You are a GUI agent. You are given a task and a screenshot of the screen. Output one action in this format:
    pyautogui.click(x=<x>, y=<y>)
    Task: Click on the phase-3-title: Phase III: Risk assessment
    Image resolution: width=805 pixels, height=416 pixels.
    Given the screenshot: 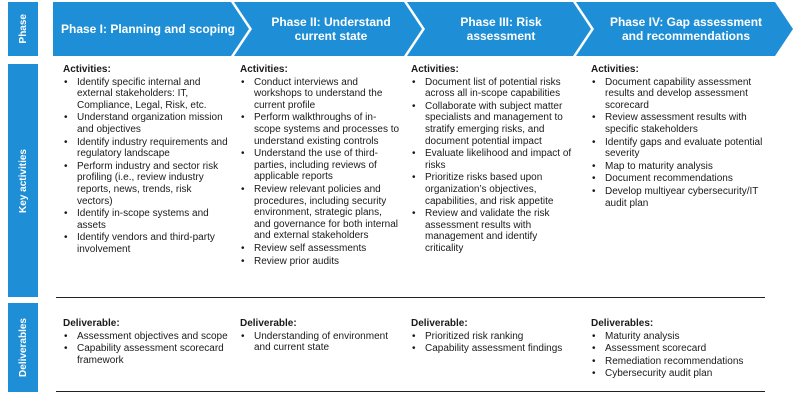 What is the action you would take?
    pyautogui.click(x=501, y=29)
    